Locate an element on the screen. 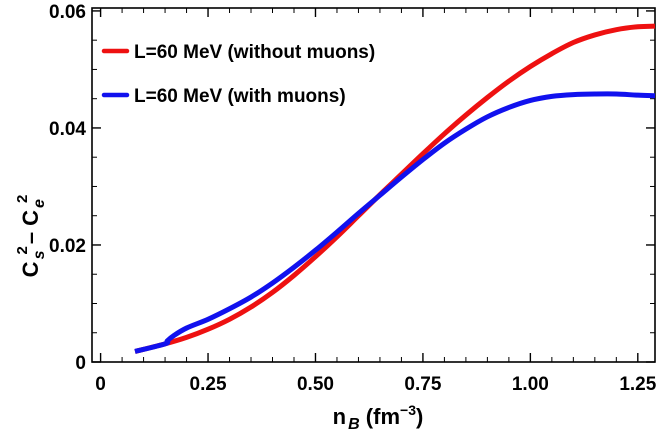 The width and height of the screenshot is (661, 439). x-tick-label: 1.00 is located at coordinates (530, 384).